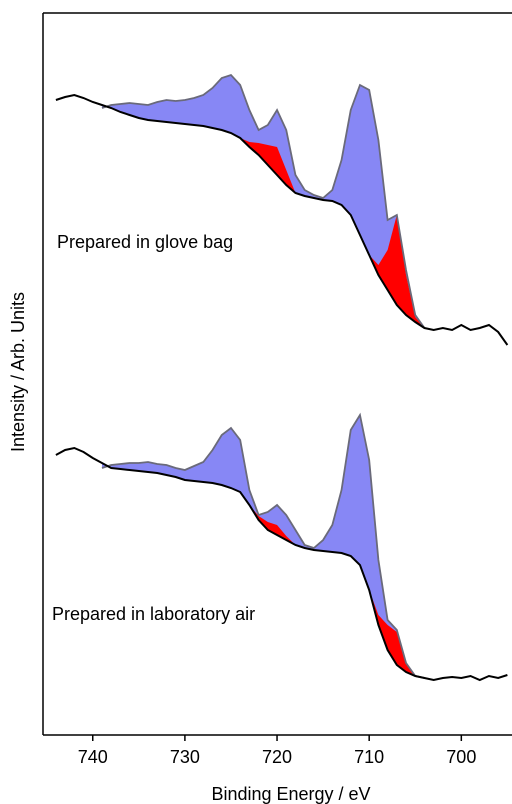  I want to click on panel-label: Prepared in glove bag, so click(145, 242).